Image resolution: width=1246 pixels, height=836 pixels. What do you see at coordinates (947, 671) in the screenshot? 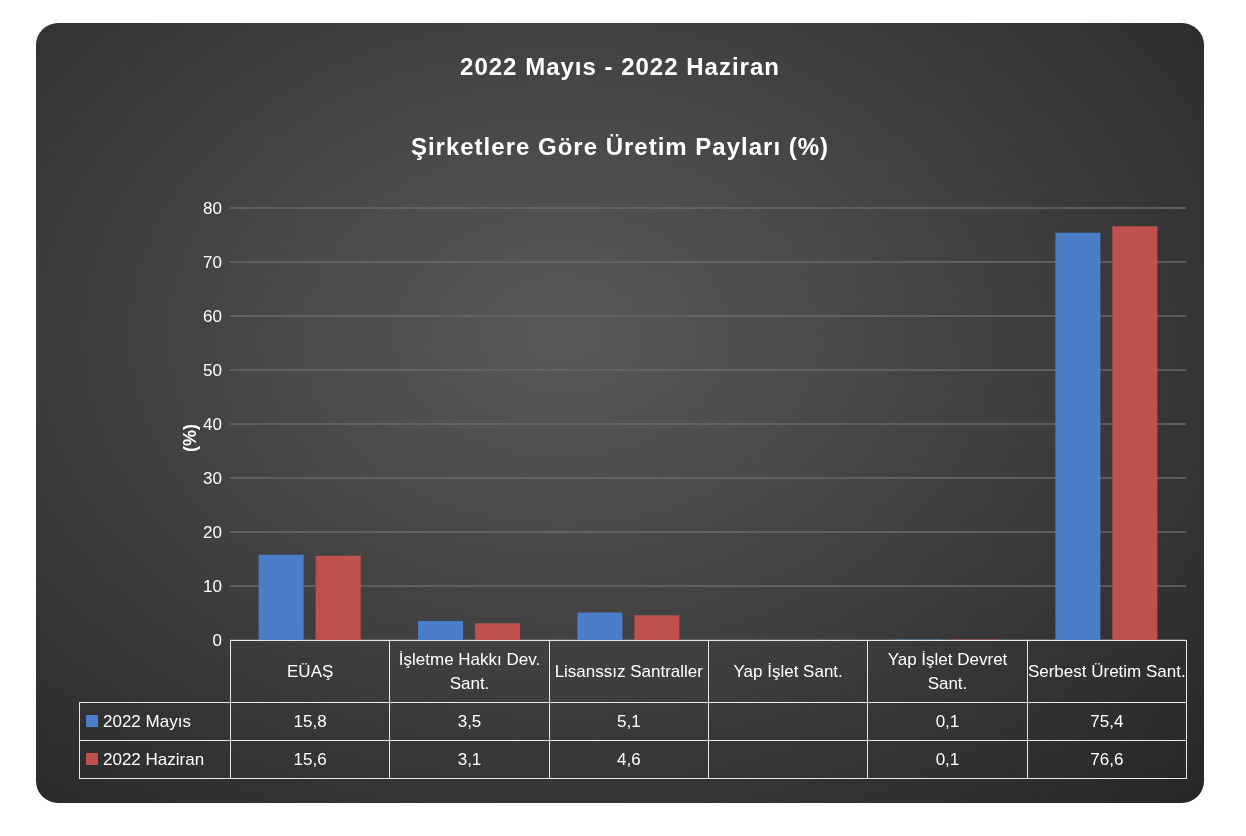
I see `x-tick-label: Yap İşlet Devret Sant.` at bounding box center [947, 671].